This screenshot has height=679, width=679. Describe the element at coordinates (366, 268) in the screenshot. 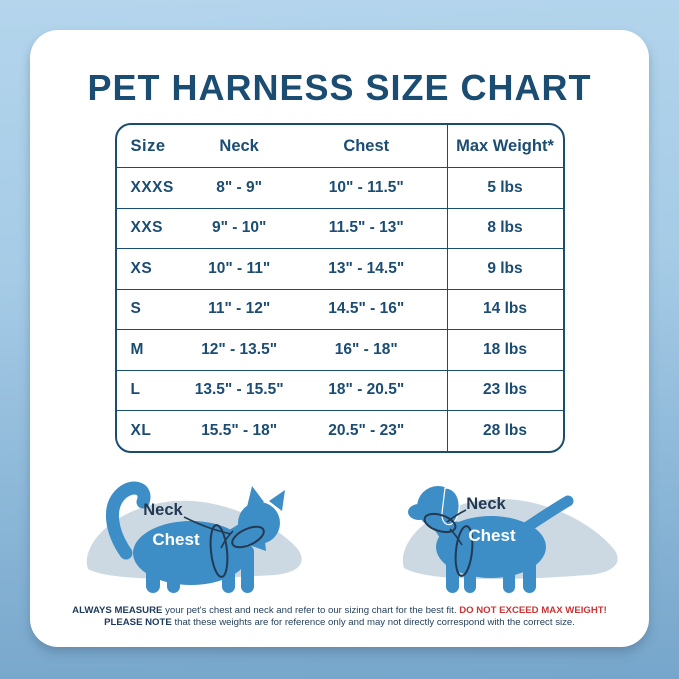

I see `cell-chest: 13" - 14.5"` at that location.